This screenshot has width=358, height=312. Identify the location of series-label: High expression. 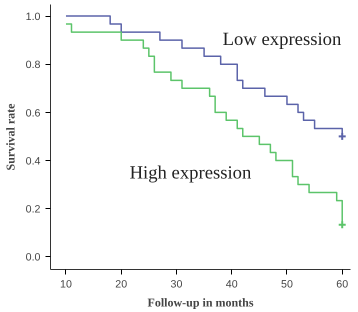
(191, 173).